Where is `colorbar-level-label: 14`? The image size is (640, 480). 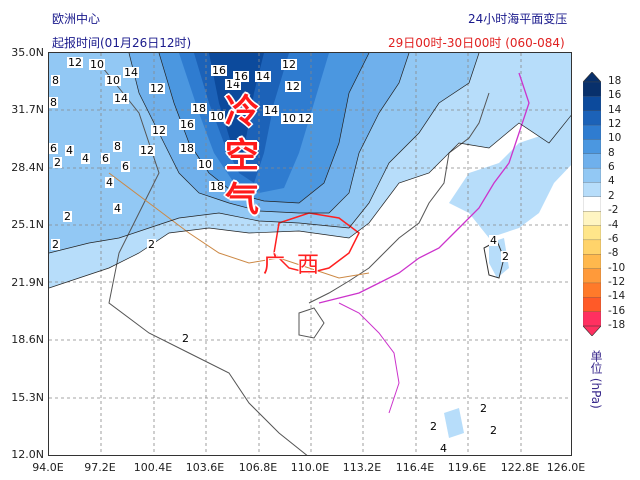 colorbar-level-label: 14 is located at coordinates (615, 109).